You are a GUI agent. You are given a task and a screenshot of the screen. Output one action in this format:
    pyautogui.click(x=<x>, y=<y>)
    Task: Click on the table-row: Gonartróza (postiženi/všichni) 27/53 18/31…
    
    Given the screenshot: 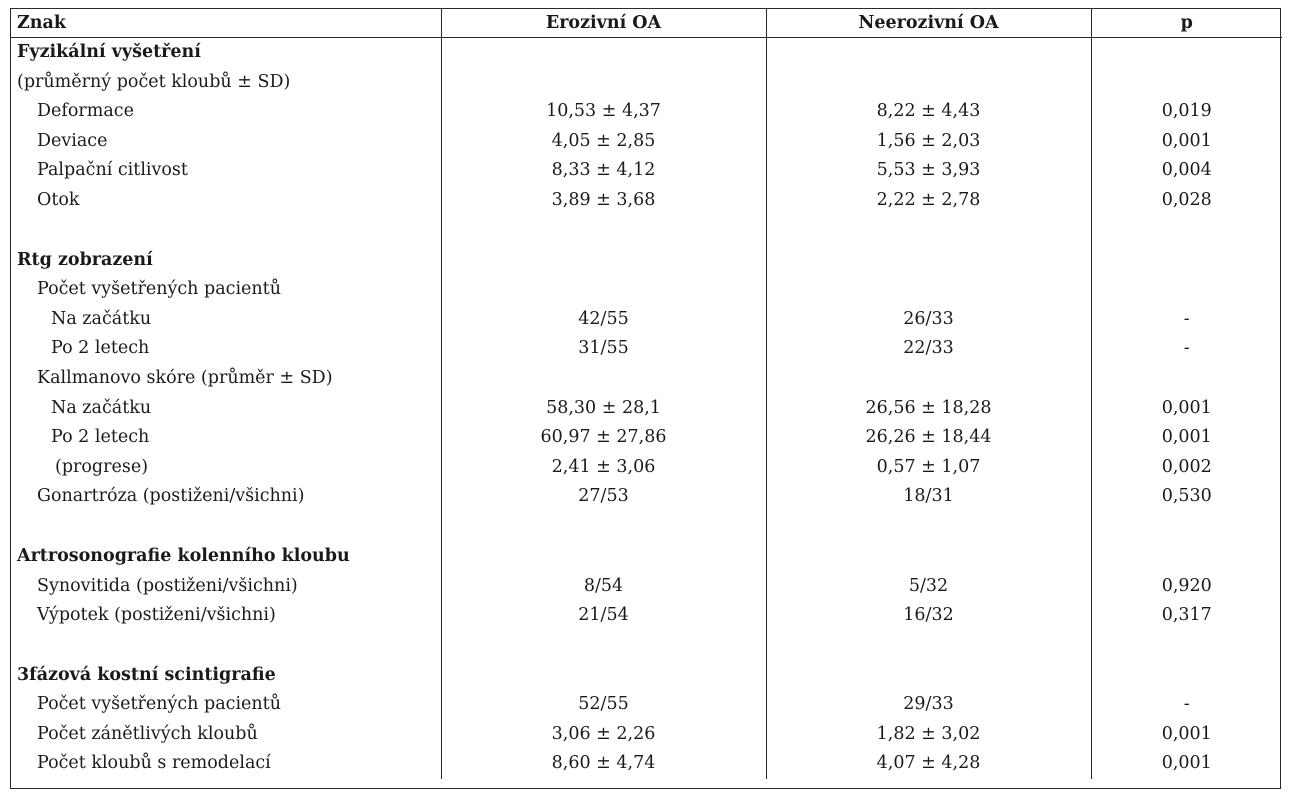 What is the action you would take?
    pyautogui.click(x=646, y=497)
    